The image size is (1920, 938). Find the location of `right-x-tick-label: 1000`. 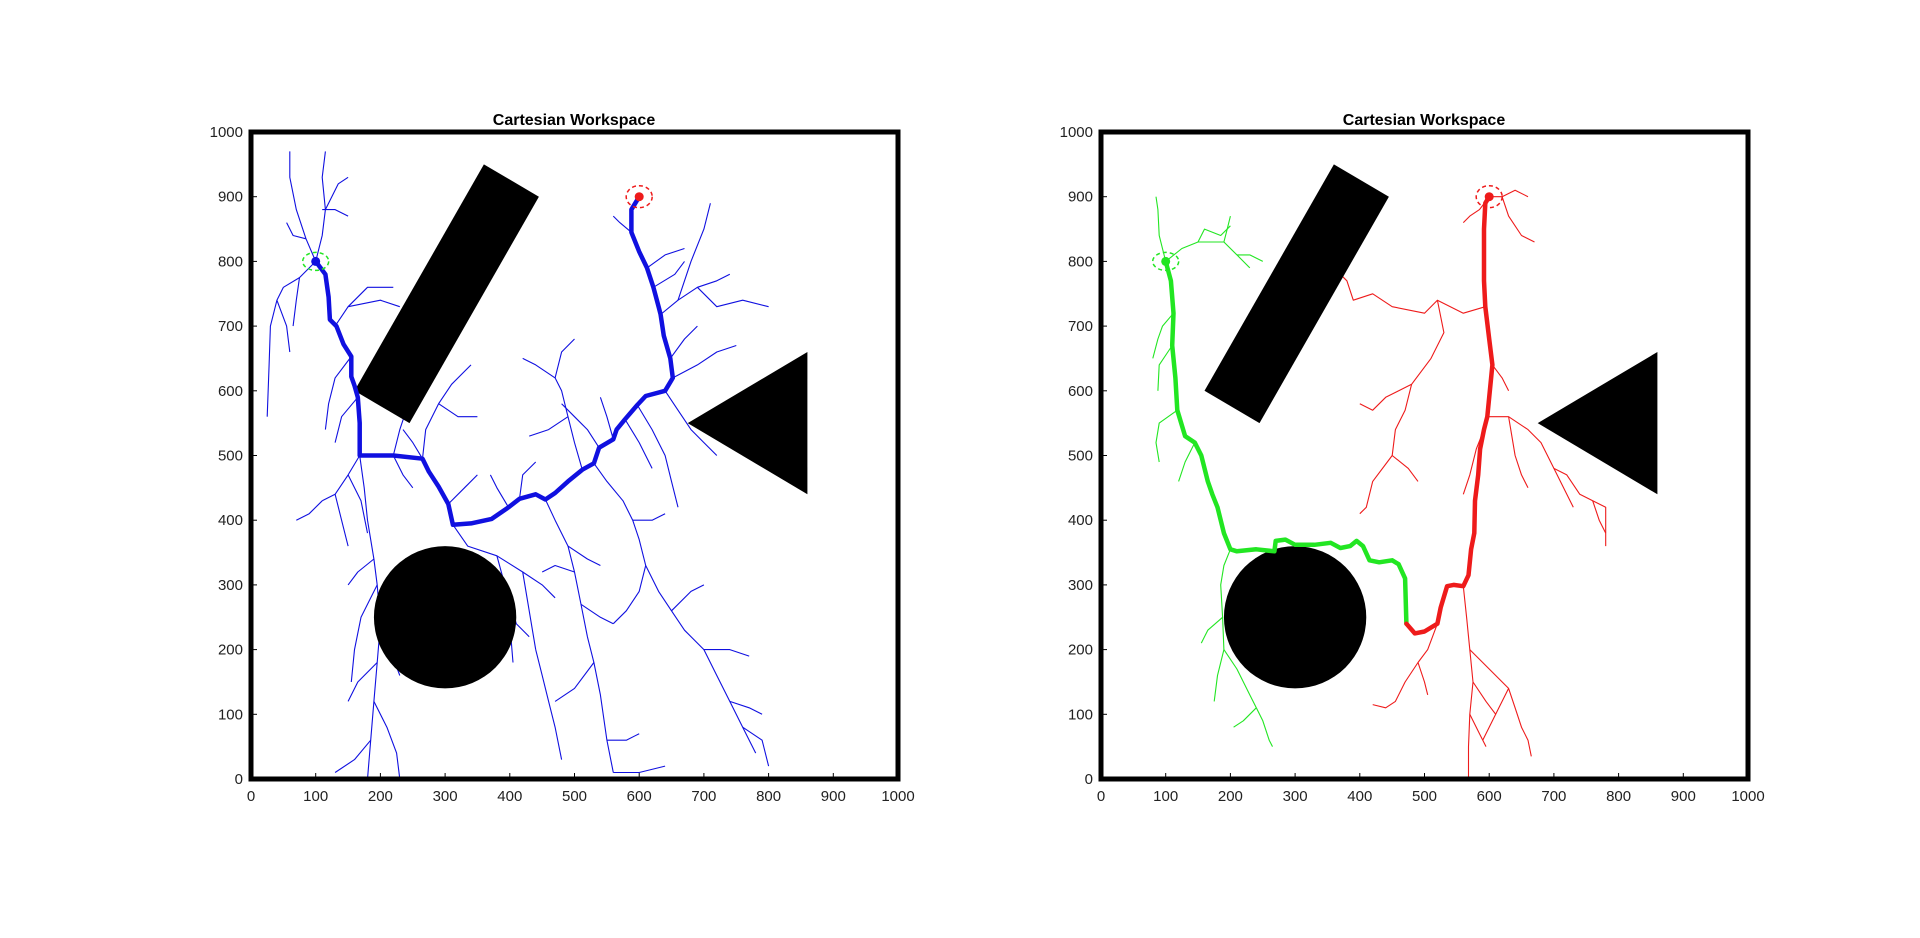

right-x-tick-label: 1000 is located at coordinates (1747, 796).